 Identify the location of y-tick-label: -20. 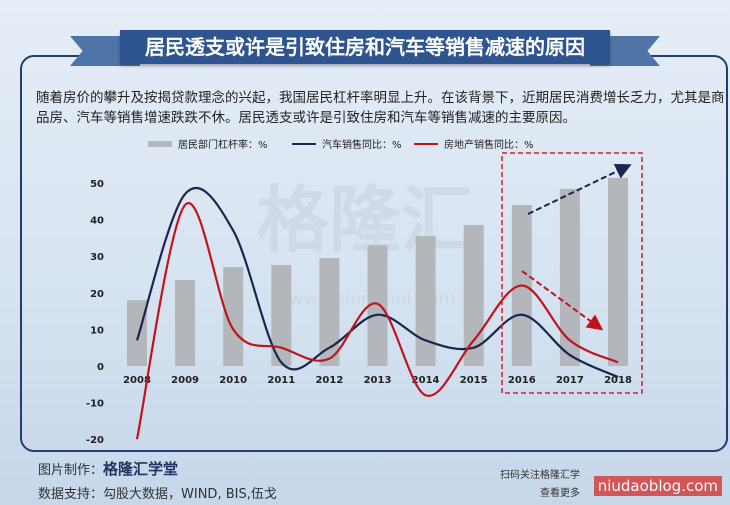
(95, 440).